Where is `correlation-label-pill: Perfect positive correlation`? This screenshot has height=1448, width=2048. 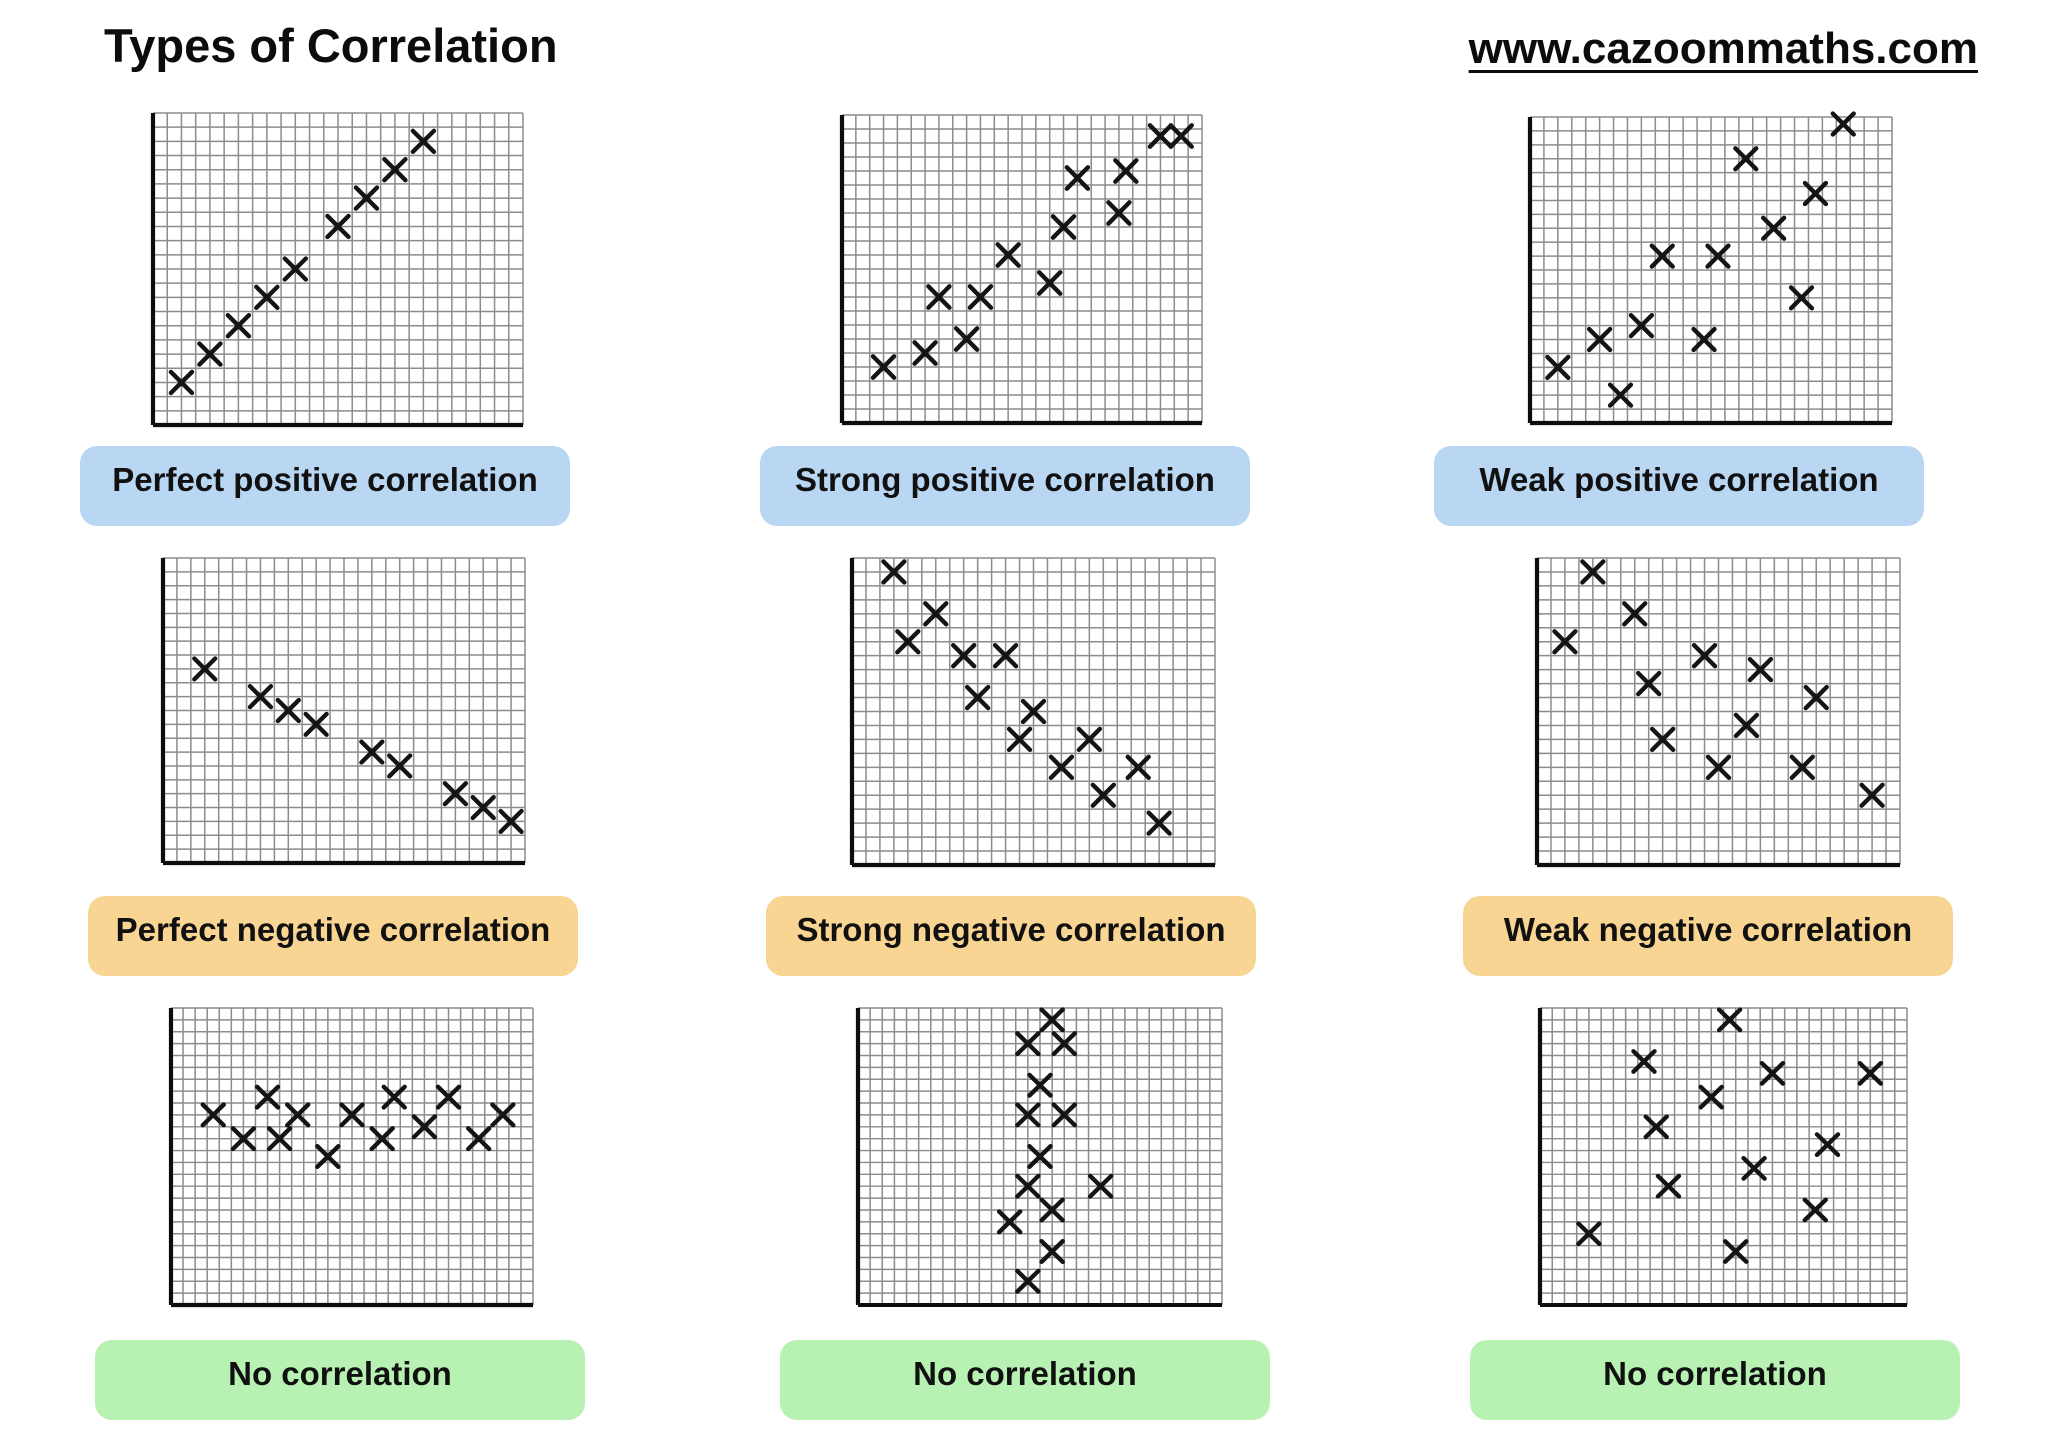
correlation-label-pill: Perfect positive correlation is located at coordinates (325, 486).